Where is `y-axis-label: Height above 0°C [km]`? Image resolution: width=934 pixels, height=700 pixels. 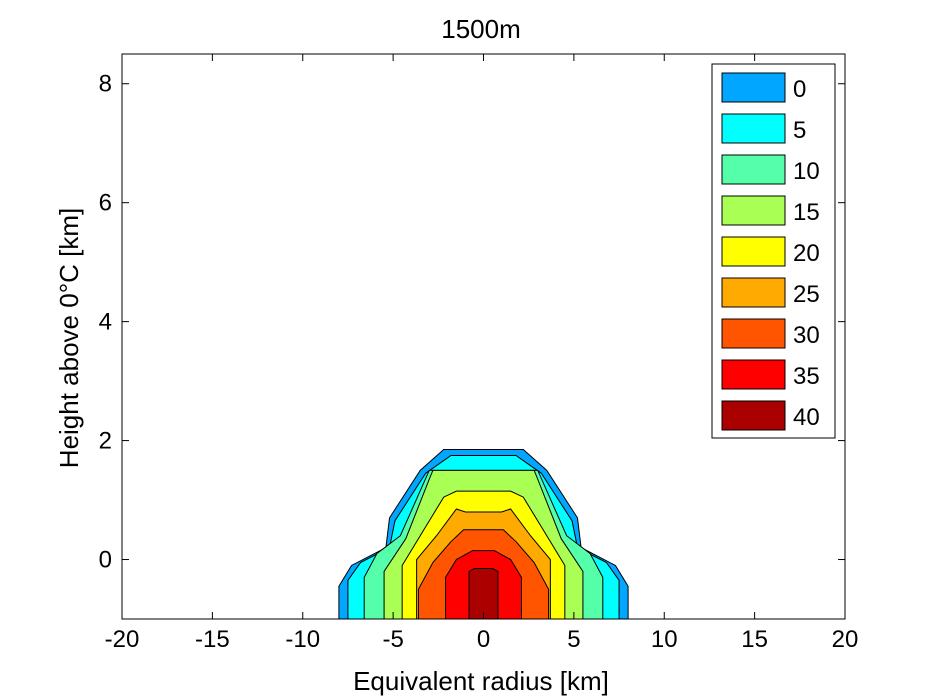 y-axis-label: Height above 0°C [km] is located at coordinates (69, 338).